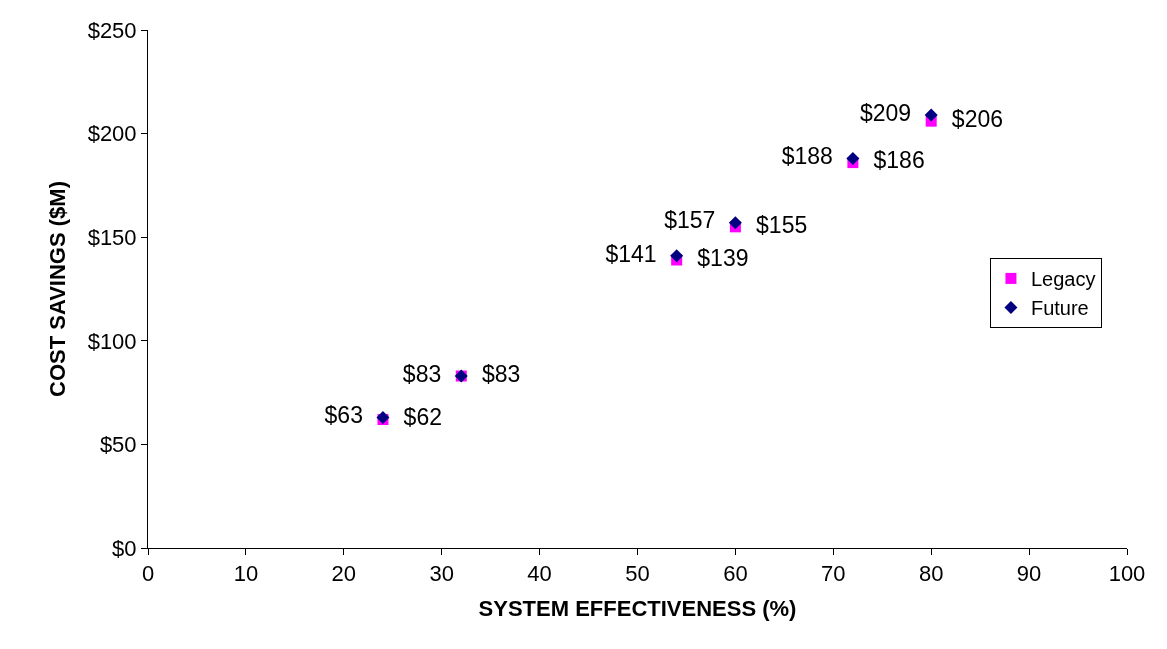 The height and width of the screenshot is (649, 1167). Describe the element at coordinates (1127, 574) in the screenshot. I see `x-tick-label: 100` at that location.